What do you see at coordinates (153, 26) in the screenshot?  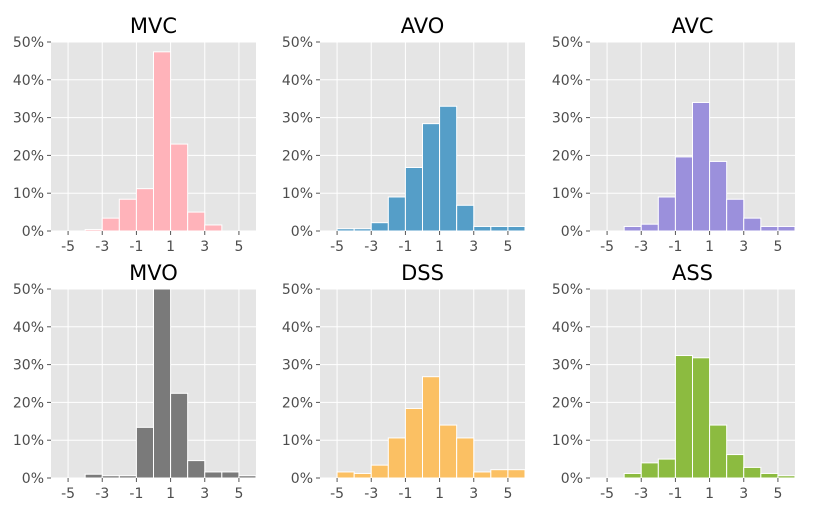 I see `chart-title: MVC` at bounding box center [153, 26].